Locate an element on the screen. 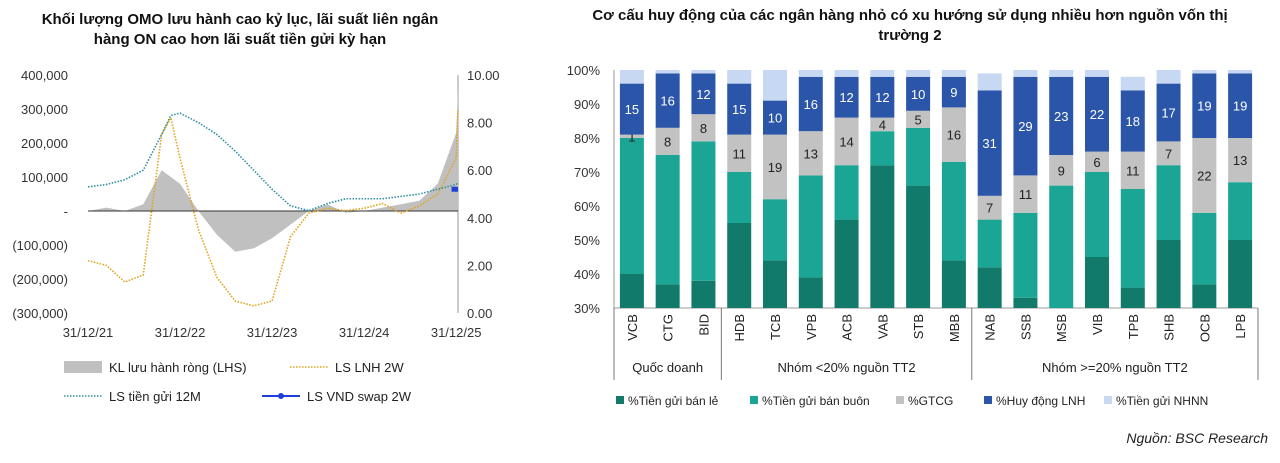  data-label: 1 is located at coordinates (631, 136).